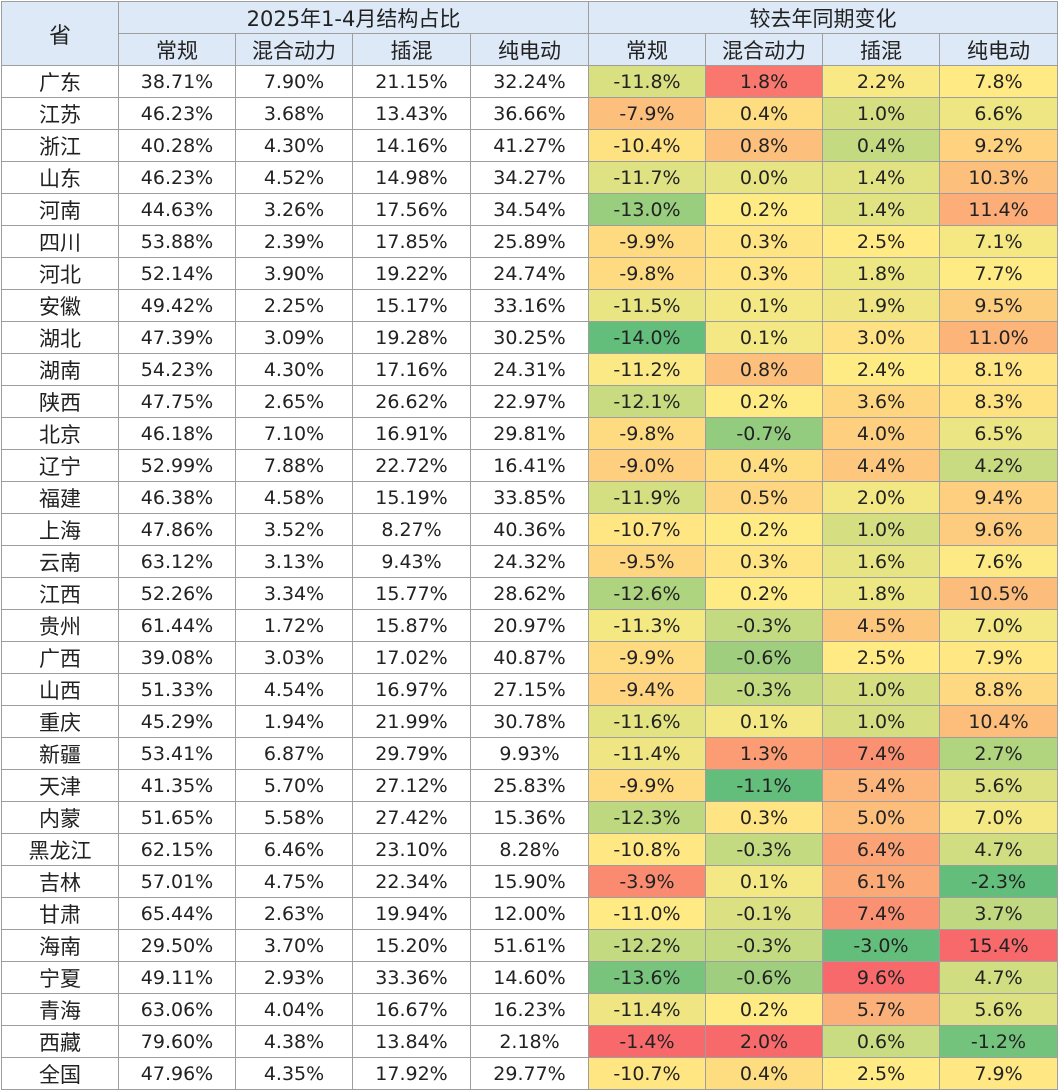  I want to click on share-cell: 3.13%, so click(294, 561).